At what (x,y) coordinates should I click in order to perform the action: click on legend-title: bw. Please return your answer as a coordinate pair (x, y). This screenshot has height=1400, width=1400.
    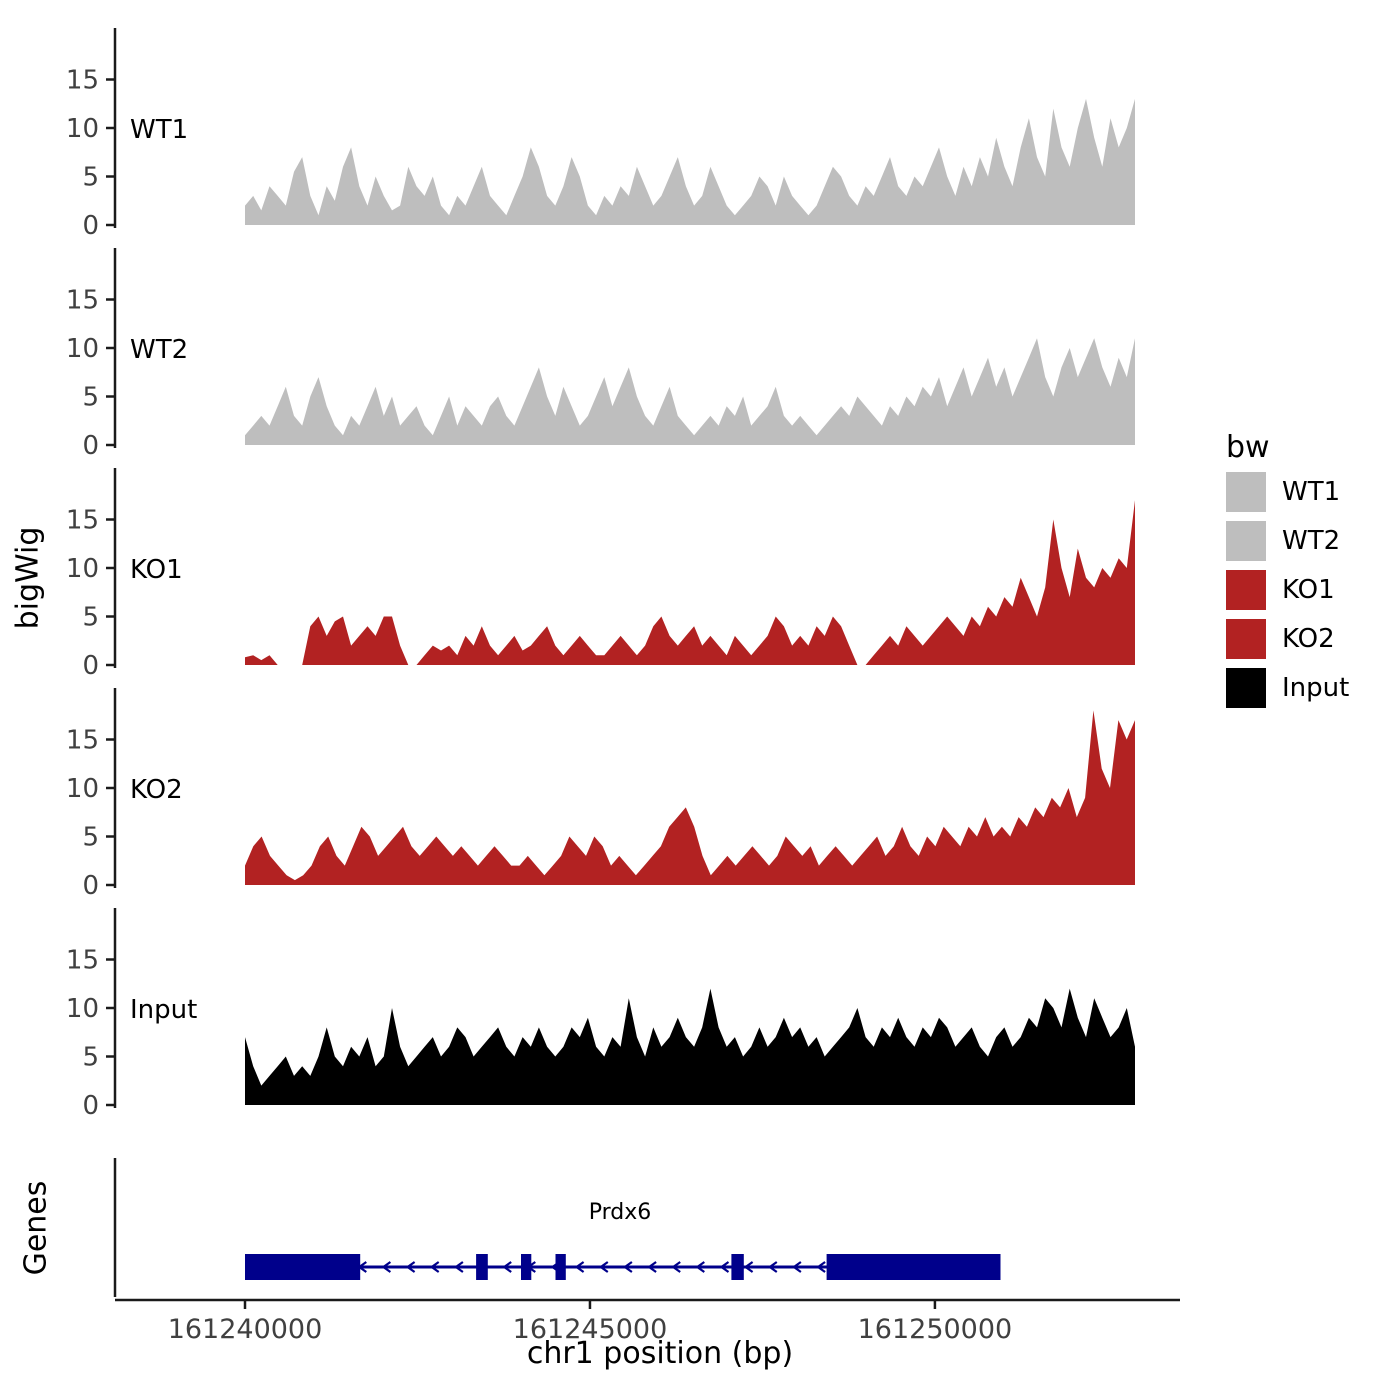
    Looking at the image, I should click on (1248, 447).